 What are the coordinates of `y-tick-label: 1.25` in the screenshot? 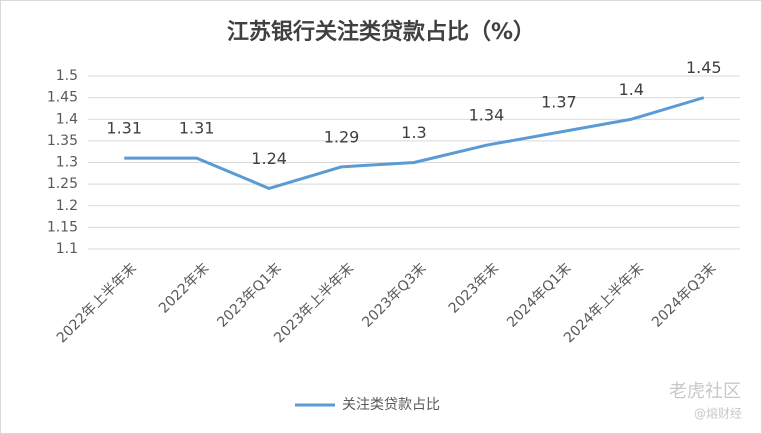 It's located at (62, 184).